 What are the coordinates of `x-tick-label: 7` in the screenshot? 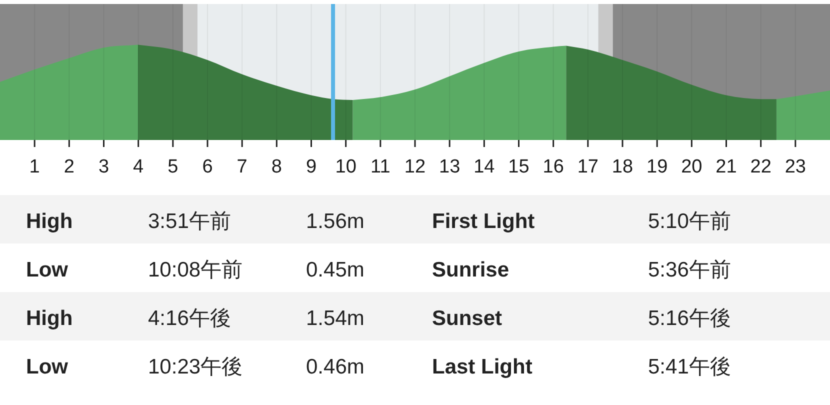 It's located at (242, 167).